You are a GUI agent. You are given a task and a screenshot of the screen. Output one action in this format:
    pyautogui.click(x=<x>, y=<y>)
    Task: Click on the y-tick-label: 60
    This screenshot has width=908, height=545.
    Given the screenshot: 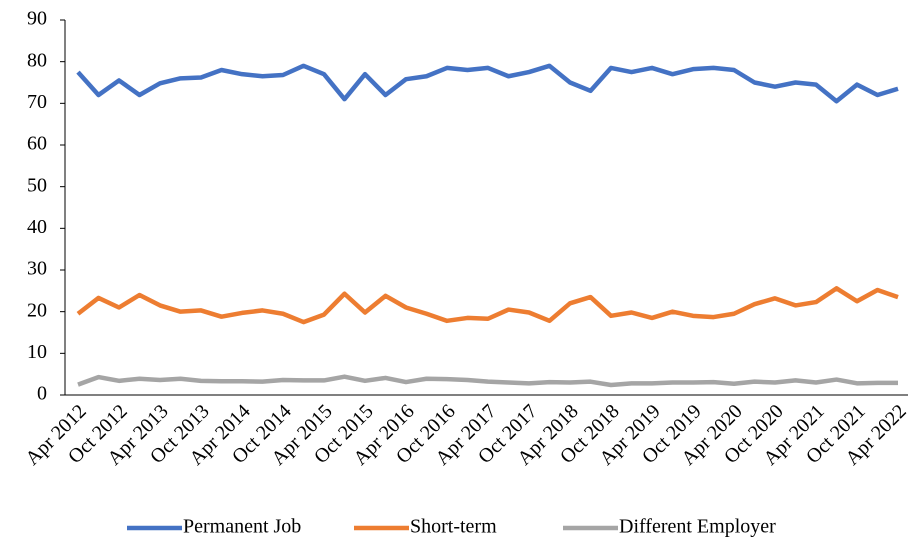 What is the action you would take?
    pyautogui.click(x=37, y=144)
    